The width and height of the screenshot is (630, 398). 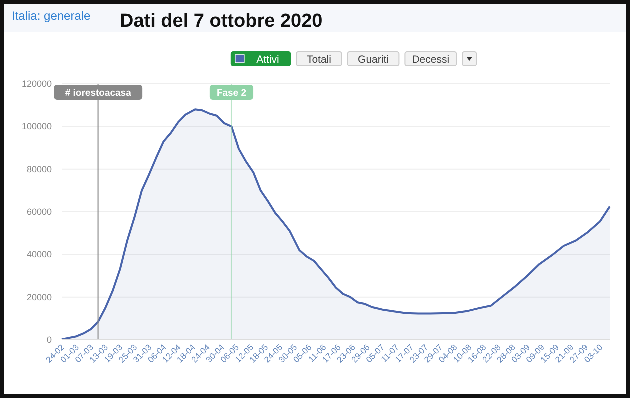 I want to click on legend-label: Attivi, so click(x=268, y=60).